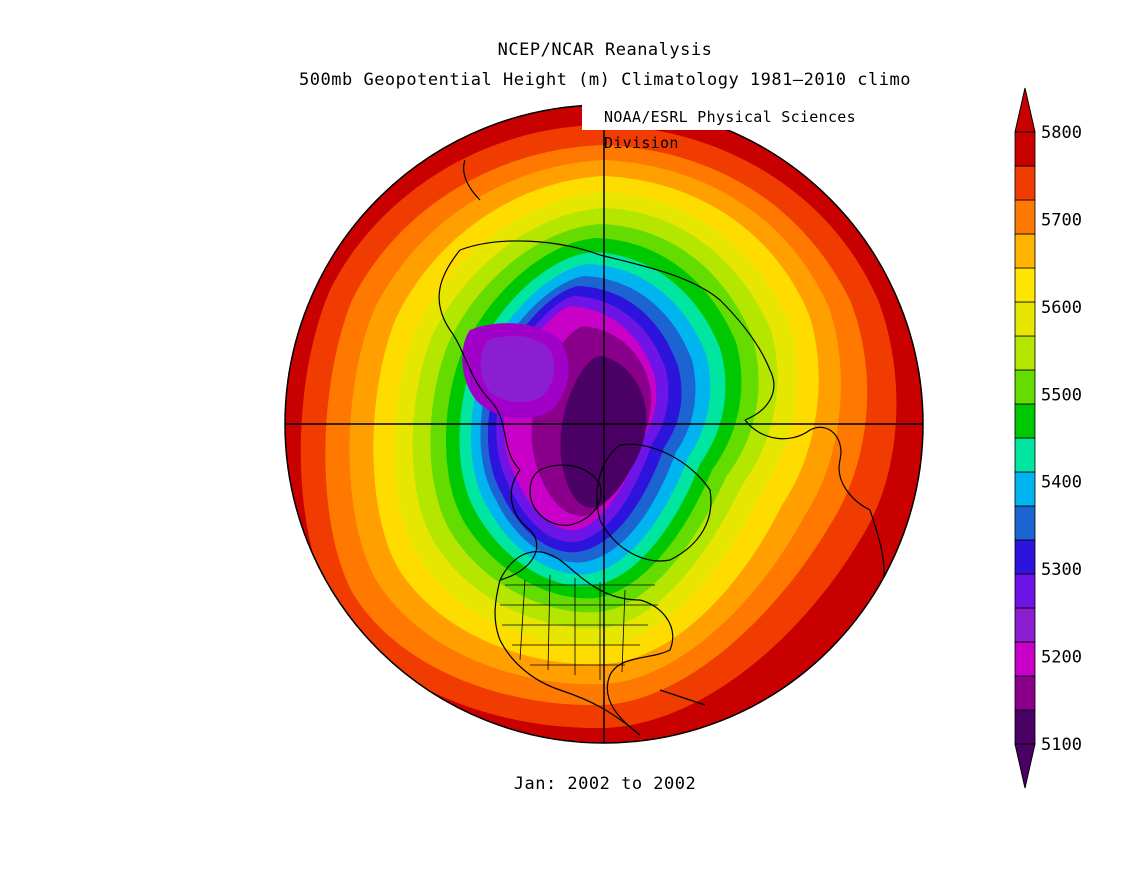 This screenshot has width=1130, height=874. I want to click on colorbar-tick-label: 5600, so click(1061, 308).